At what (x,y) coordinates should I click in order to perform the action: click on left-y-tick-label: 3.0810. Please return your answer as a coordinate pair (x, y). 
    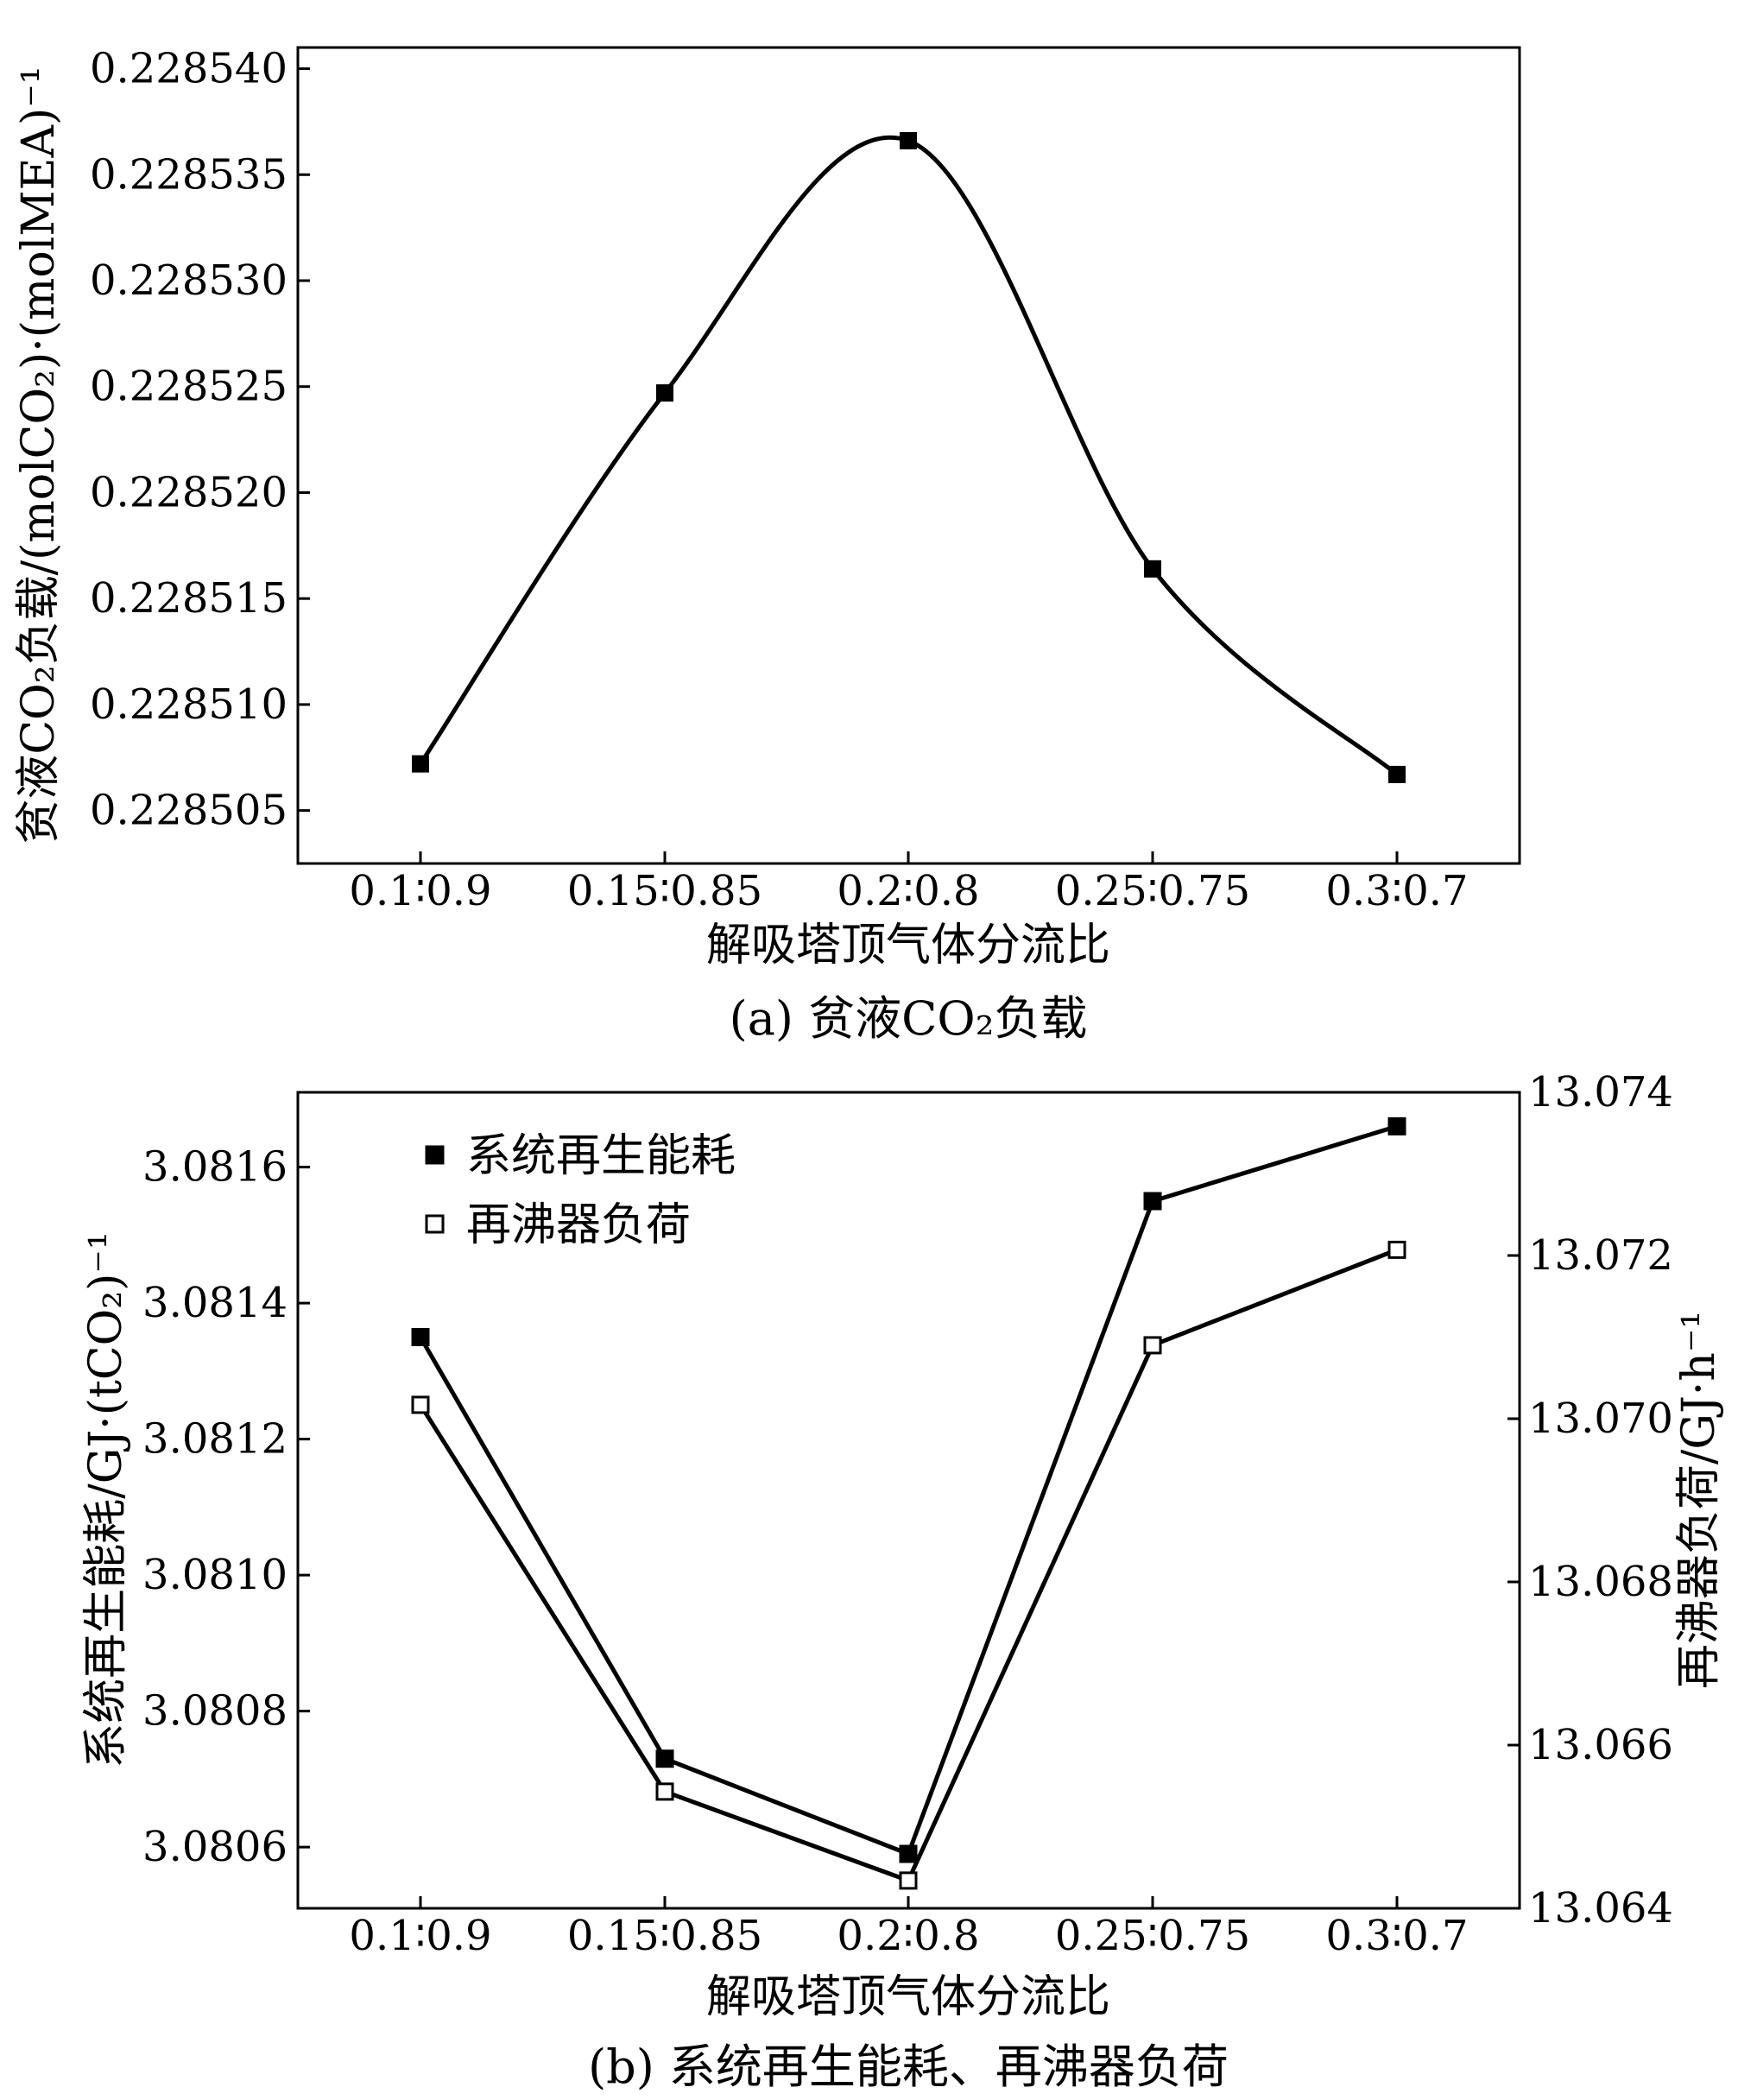
    Looking at the image, I should click on (215, 1575).